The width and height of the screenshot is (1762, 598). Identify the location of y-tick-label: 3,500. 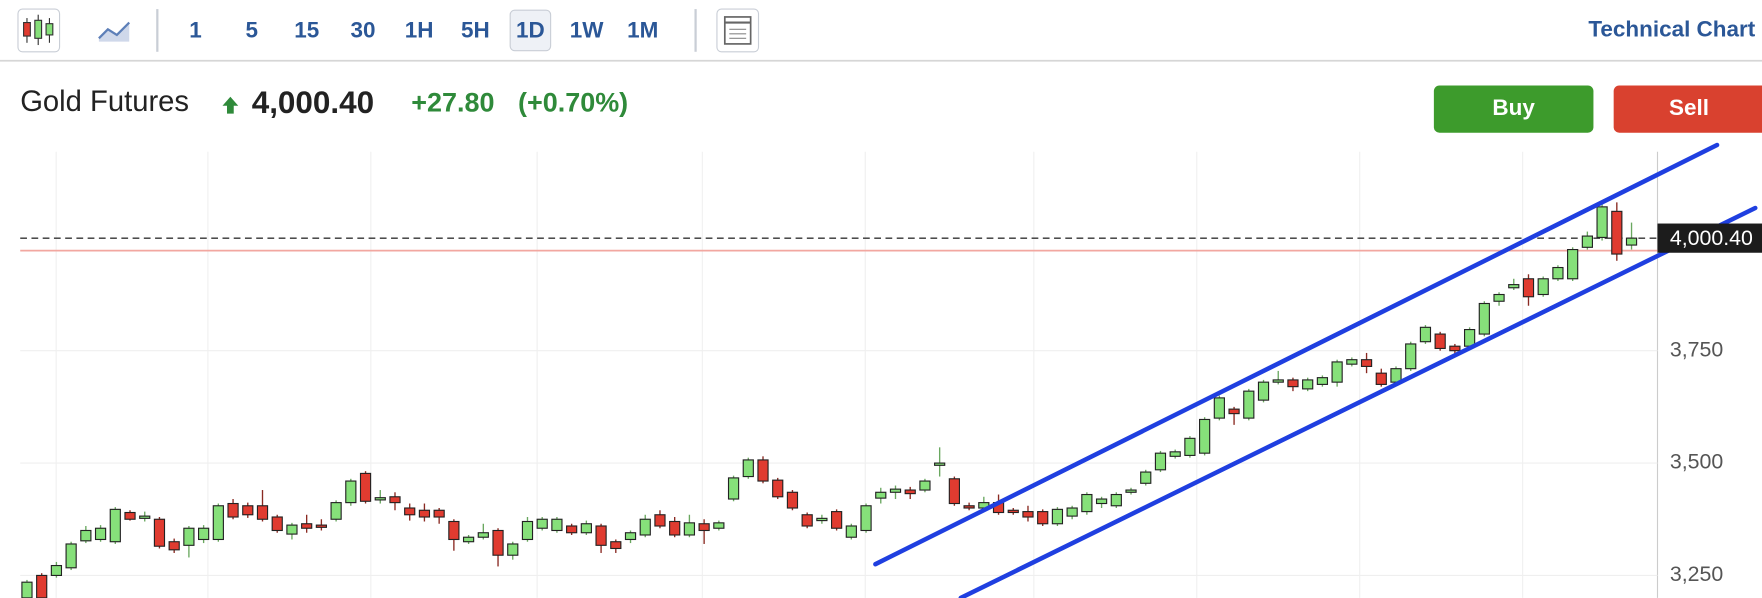
(1697, 462).